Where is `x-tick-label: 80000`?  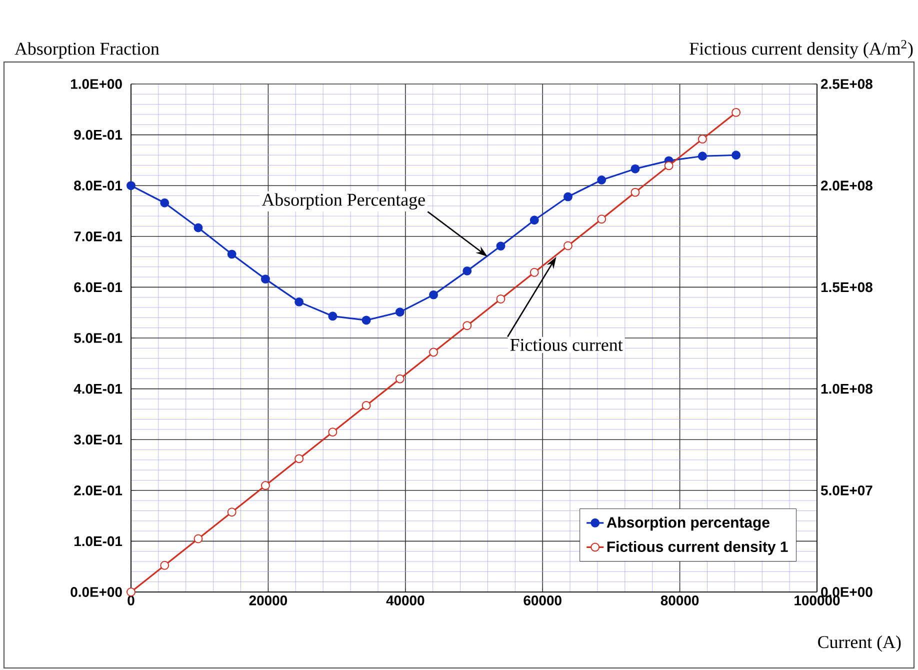
x-tick-label: 80000 is located at coordinates (679, 601).